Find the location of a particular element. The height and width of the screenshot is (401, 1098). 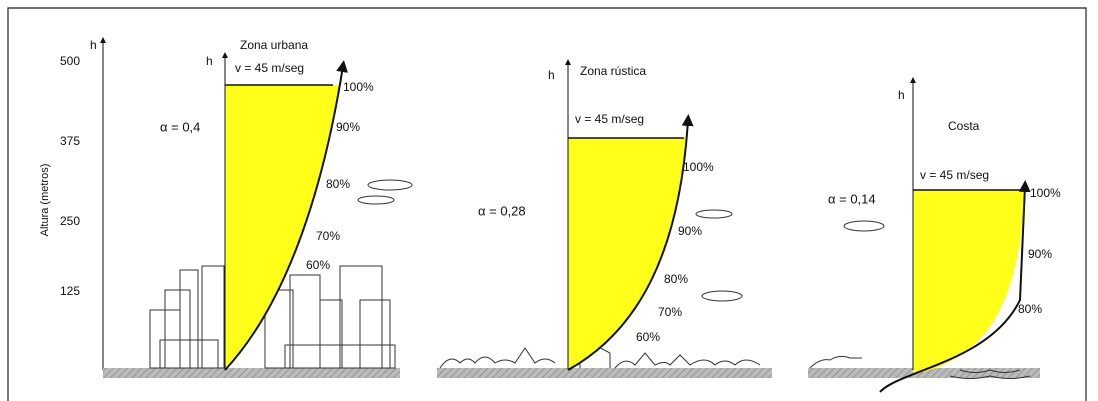

tick-label: 250 is located at coordinates (70, 221).